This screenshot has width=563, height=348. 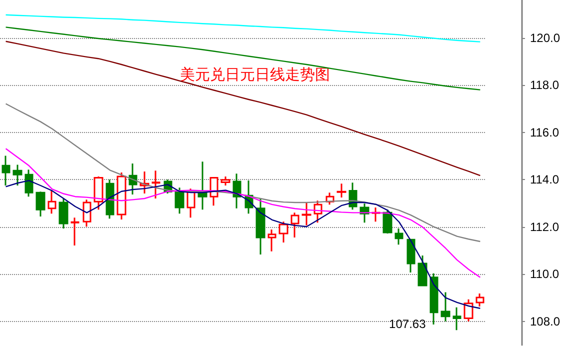 What do you see at coordinates (545, 132) in the screenshot?
I see `y-tick-label: 116.0` at bounding box center [545, 132].